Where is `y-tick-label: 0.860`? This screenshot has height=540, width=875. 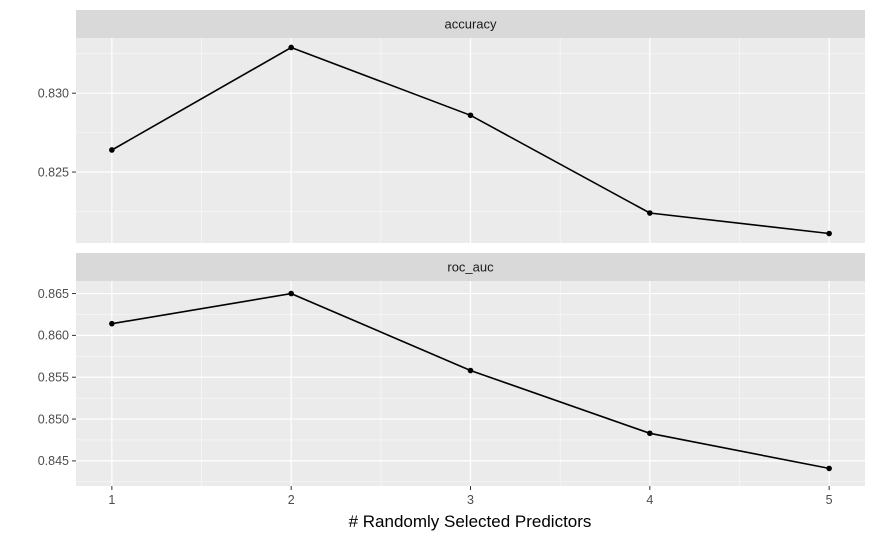
y-tick-label: 0.860 is located at coordinates (53, 336).